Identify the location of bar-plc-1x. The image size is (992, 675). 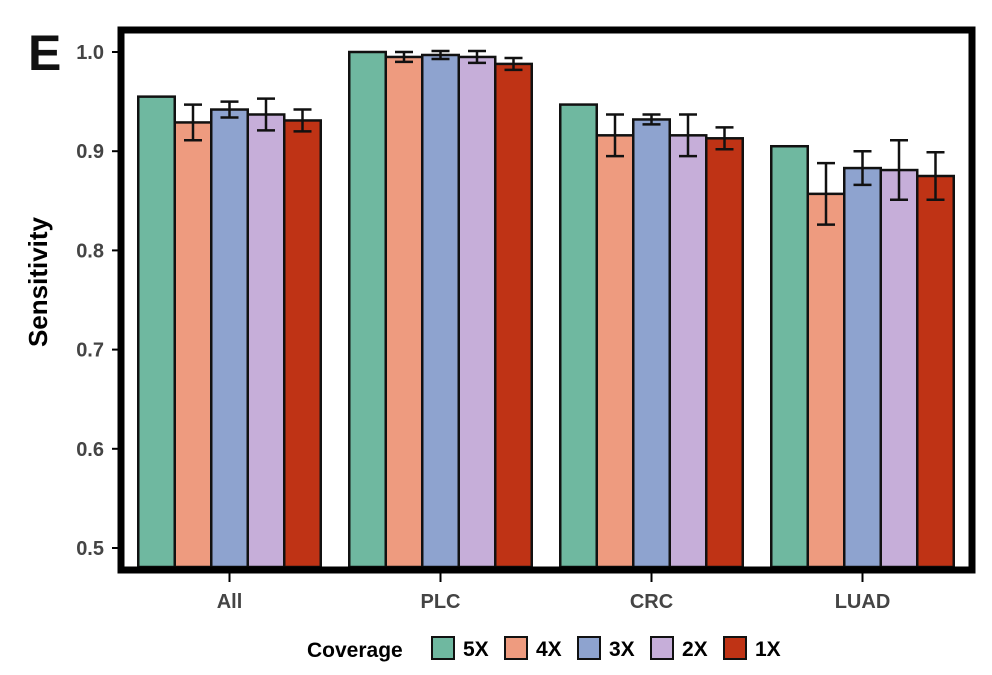
(513, 315).